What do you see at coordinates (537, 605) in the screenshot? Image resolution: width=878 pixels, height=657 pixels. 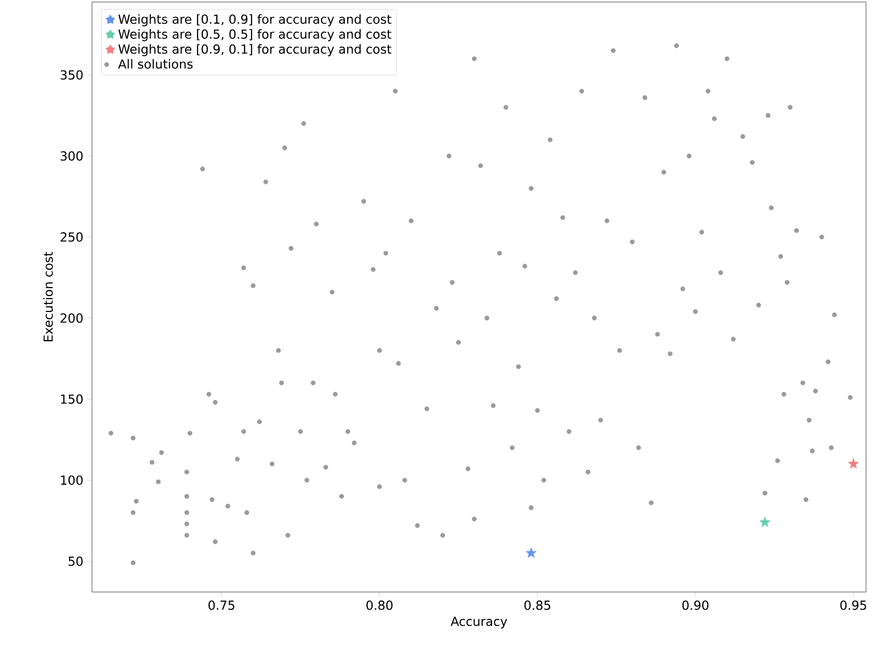 I see `x-tick-label: 0.85` at bounding box center [537, 605].